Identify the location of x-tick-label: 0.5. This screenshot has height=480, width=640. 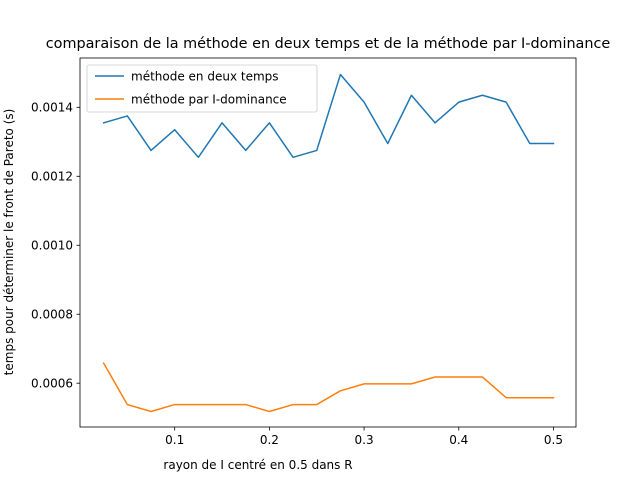
(553, 440).